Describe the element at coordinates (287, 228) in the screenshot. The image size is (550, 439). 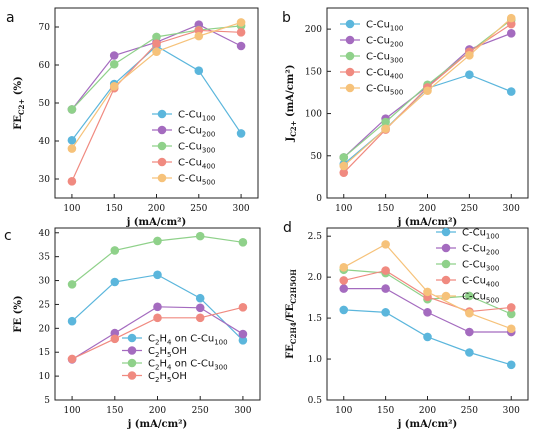
I see `panel-d-letter: d` at that location.